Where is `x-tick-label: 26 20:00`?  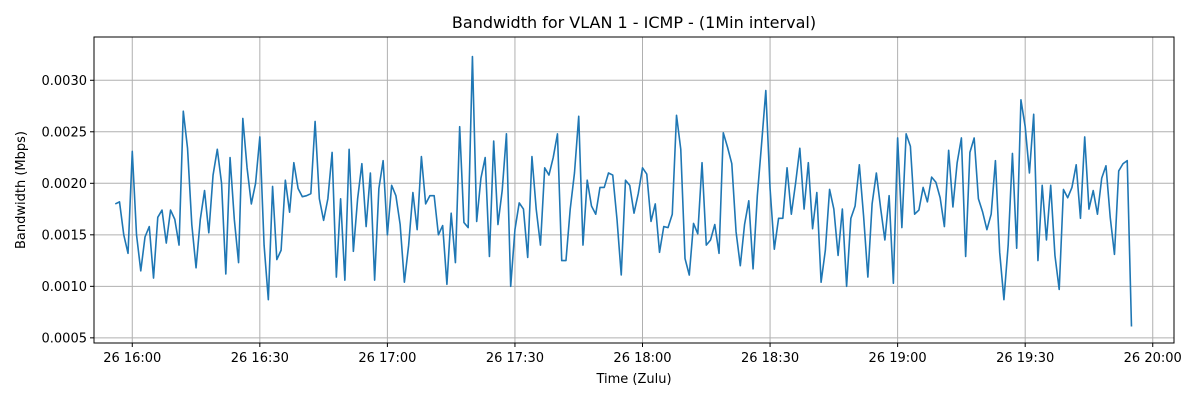 x-tick-label: 26 20:00 is located at coordinates (1153, 358).